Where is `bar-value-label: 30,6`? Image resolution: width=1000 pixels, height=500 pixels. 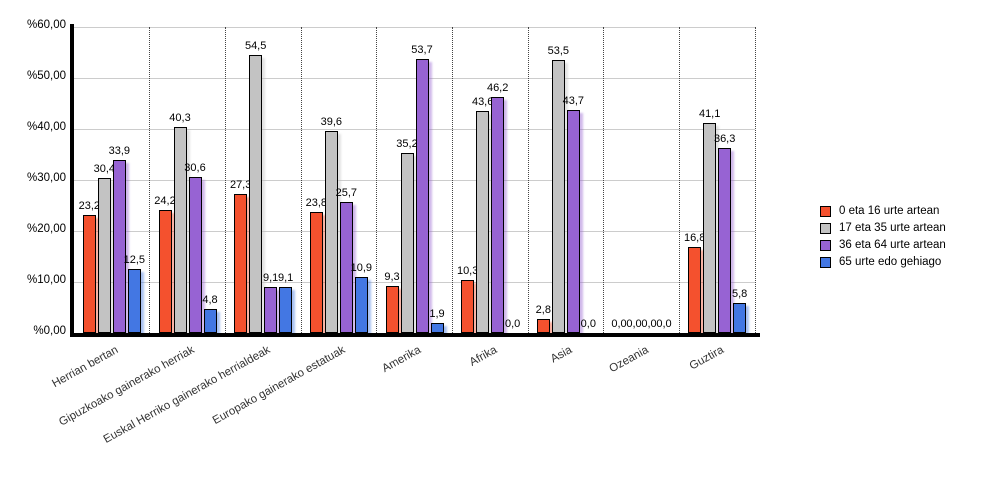
bar-value-label: 30,6 is located at coordinates (195, 167).